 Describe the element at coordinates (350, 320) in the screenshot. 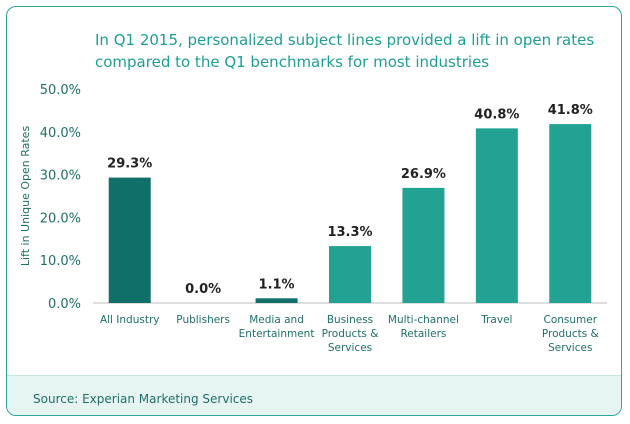

I see `x-tick-label-line: Business` at that location.